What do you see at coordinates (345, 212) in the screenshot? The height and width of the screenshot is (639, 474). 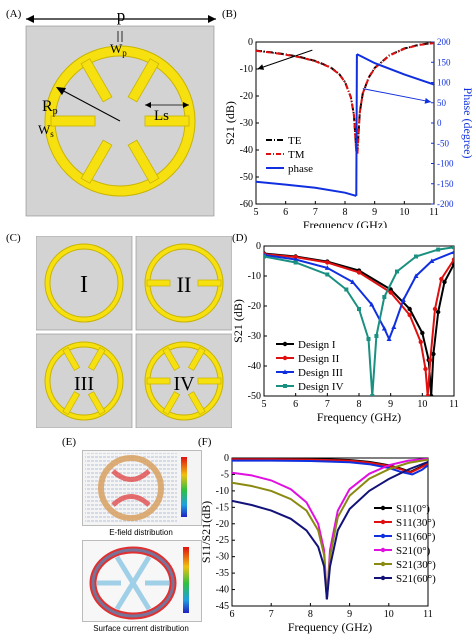 I see `chartB-xtick-label-3: 8` at bounding box center [345, 212].